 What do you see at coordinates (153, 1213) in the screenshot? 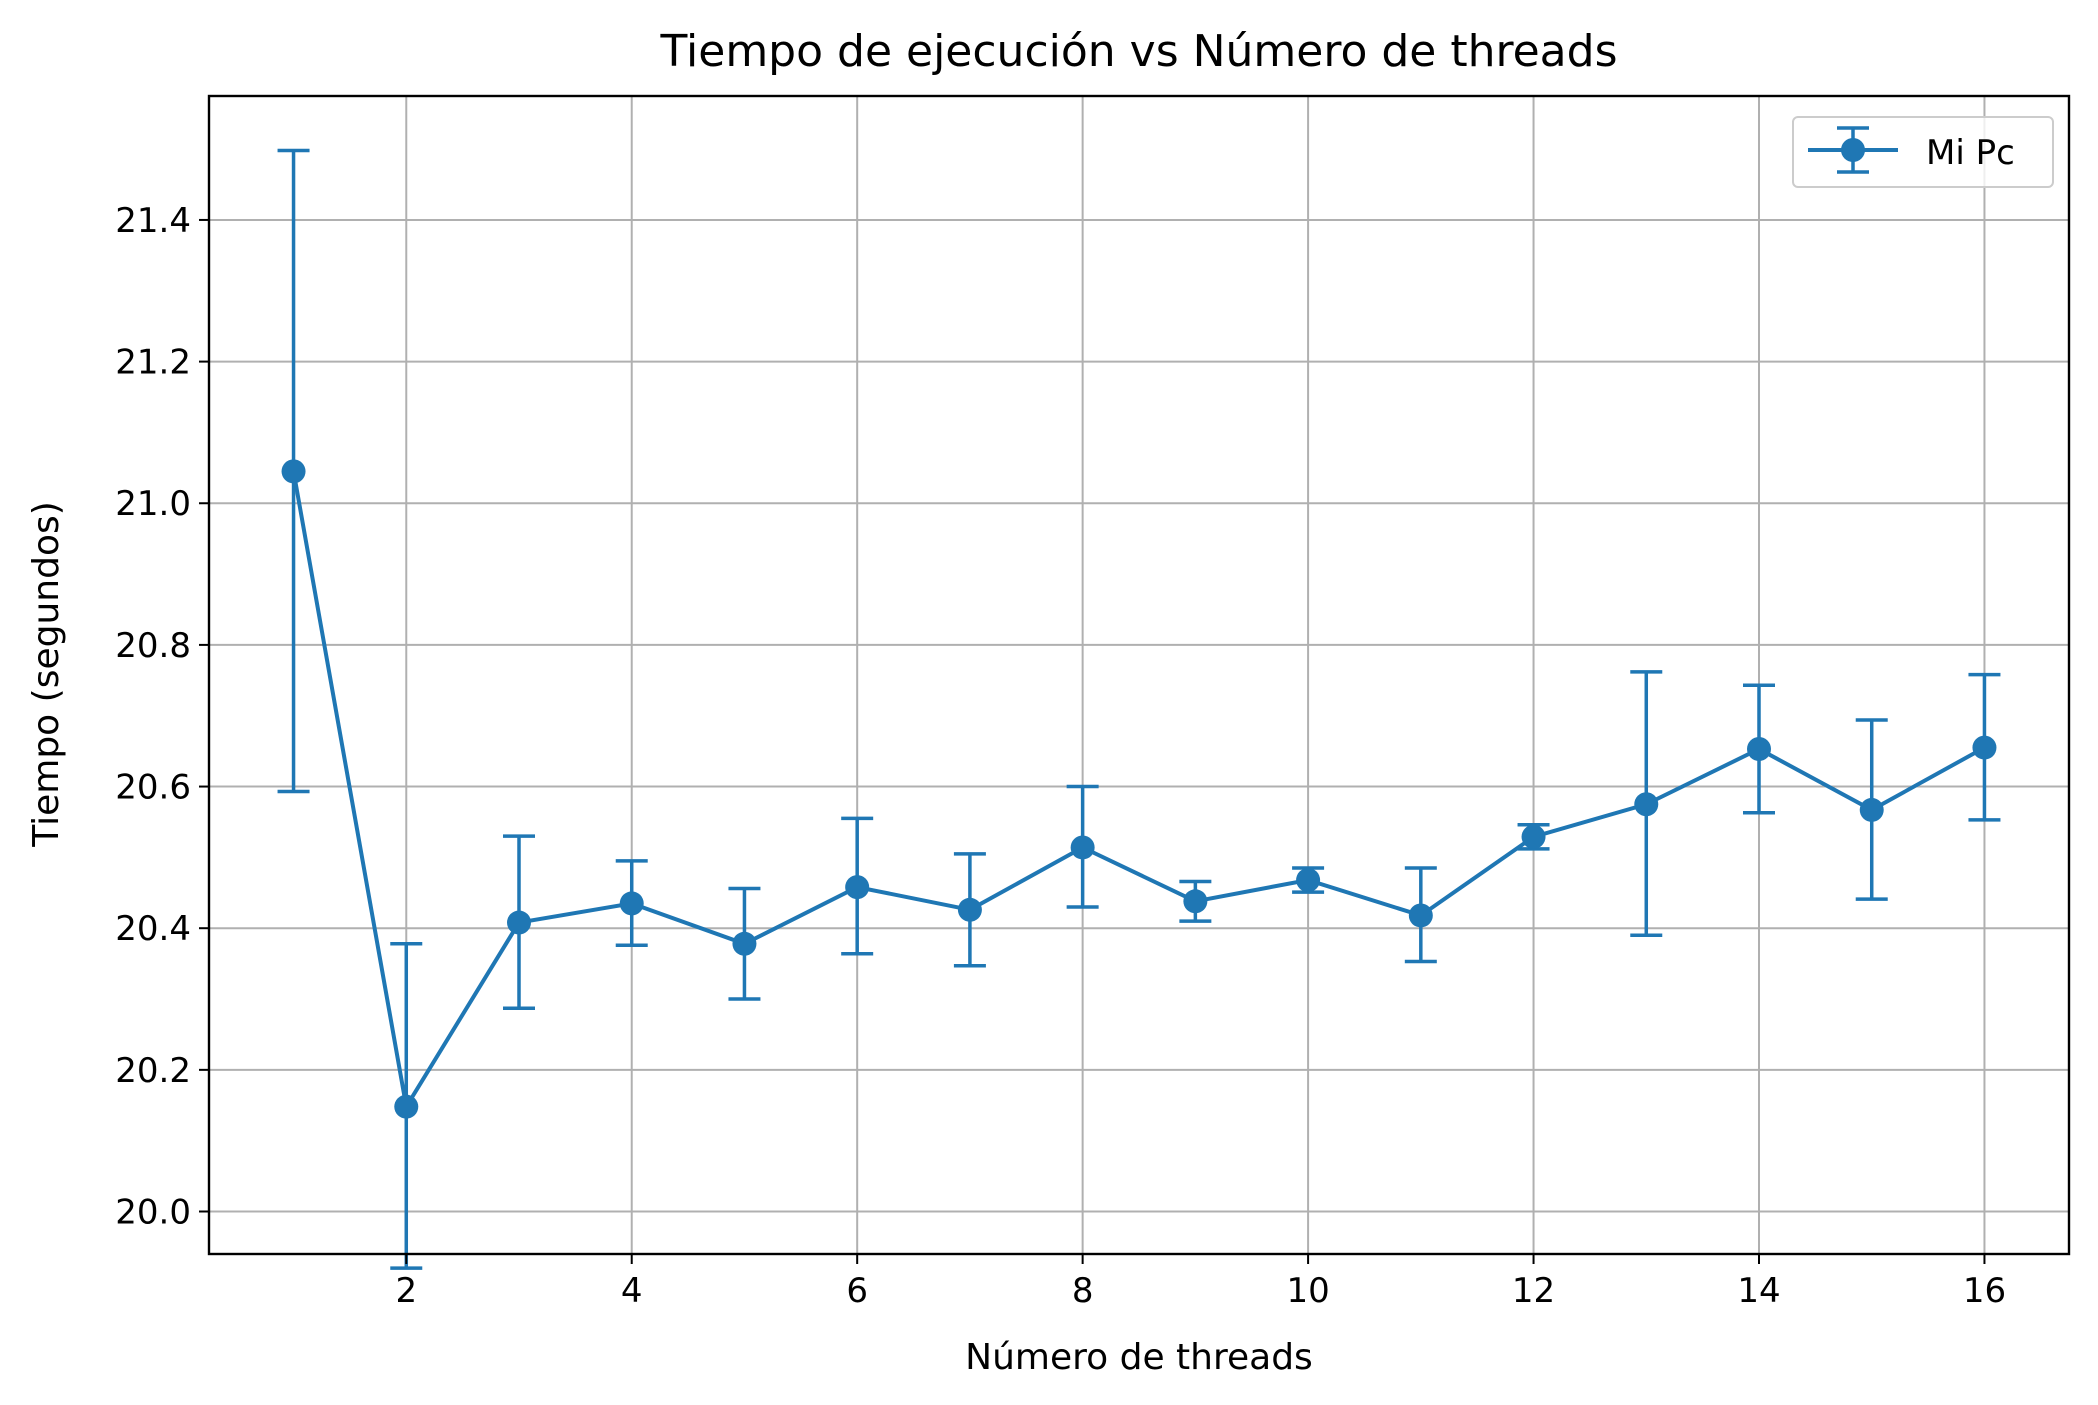
I see `y-tick-label-0: 20.0` at bounding box center [153, 1213].